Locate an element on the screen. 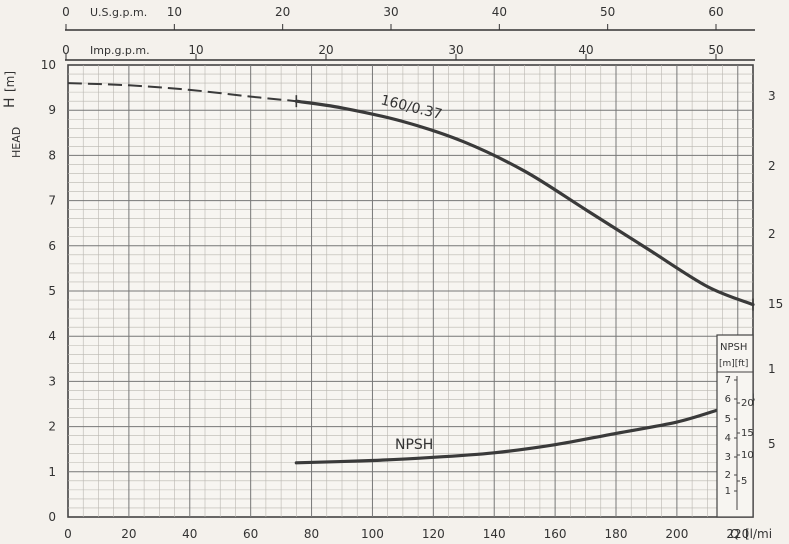  x-tick-label: 180 is located at coordinates (616, 534).